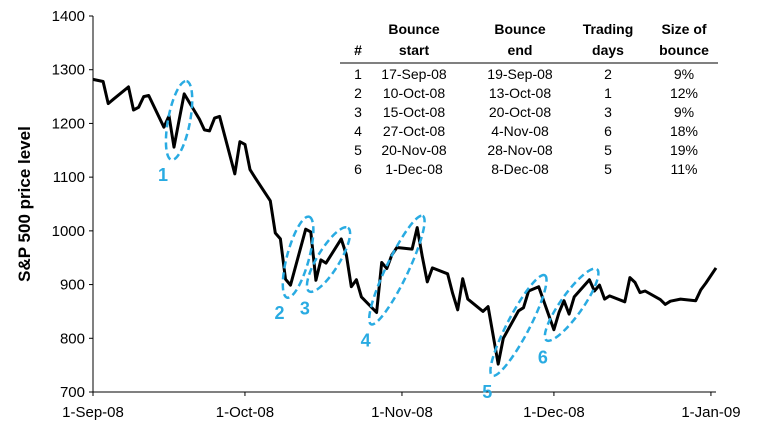 The width and height of the screenshot is (771, 428). I want to click on y-tick-label: 1300, so click(68, 70).